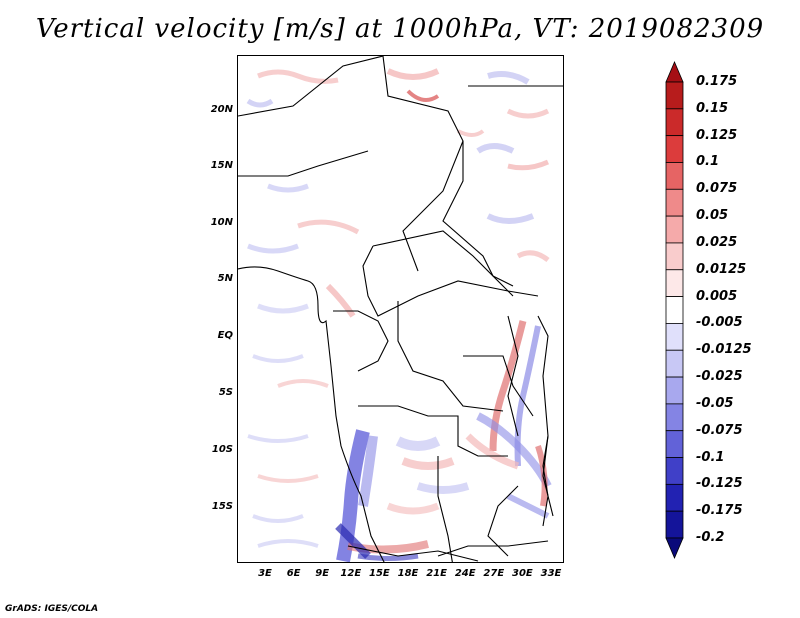  Describe the element at coordinates (719, 484) in the screenshot. I see `colorbar-label: -0.125` at that location.